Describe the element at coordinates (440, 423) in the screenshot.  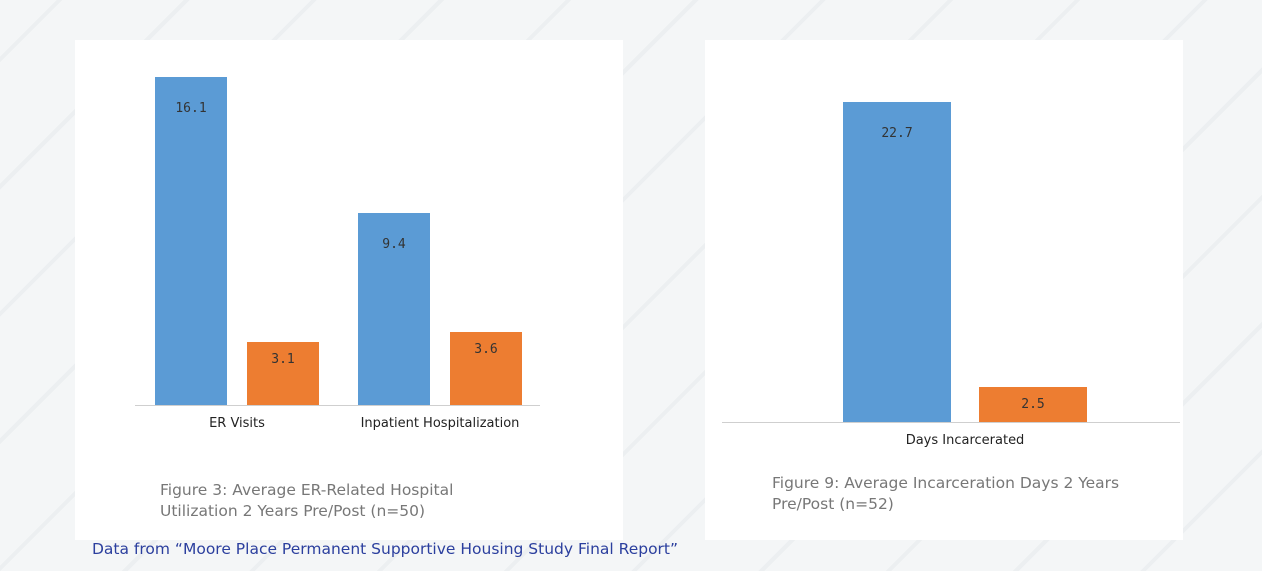
I see `x-tick-label: Inpatient Hospitalization` at that location.